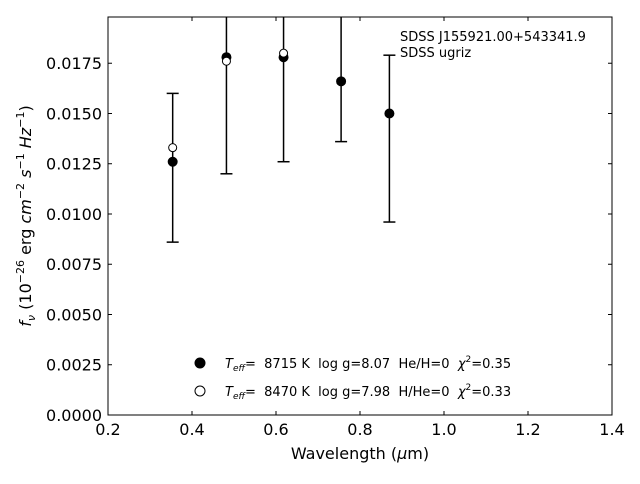 The image size is (640, 484). Describe the element at coordinates (275, 429) in the screenshot. I see `x-tick-label: 0.6` at that location.